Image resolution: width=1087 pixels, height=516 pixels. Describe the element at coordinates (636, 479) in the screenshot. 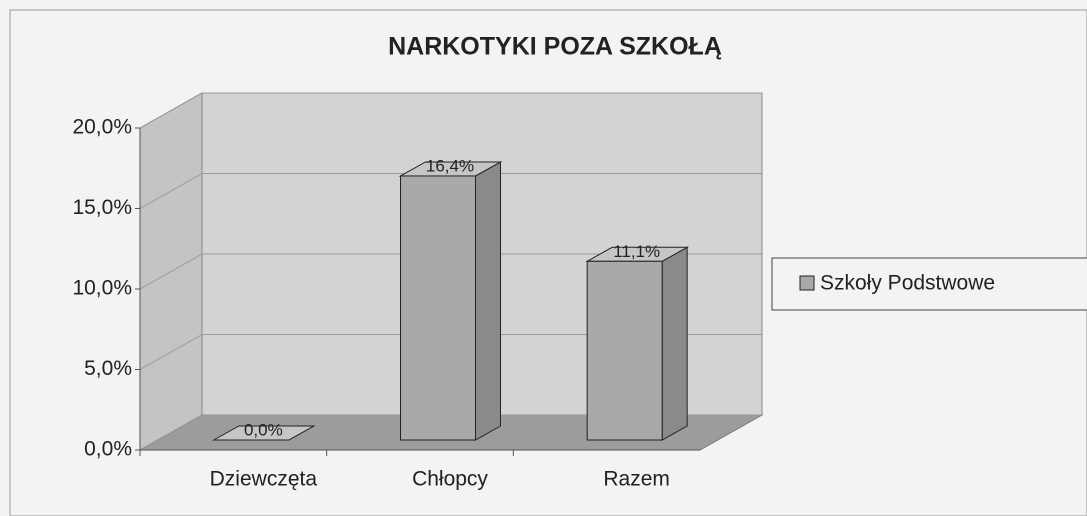

I see `x-tick-label: Razem` at that location.